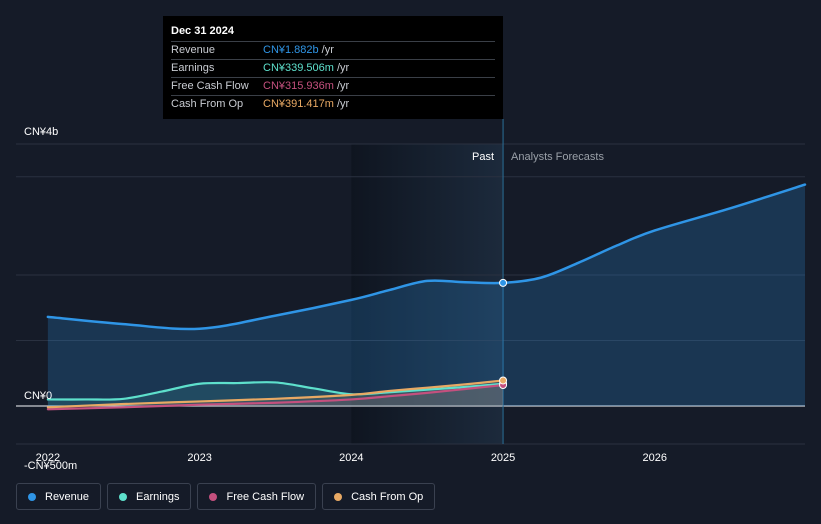 Image resolution: width=821 pixels, height=524 pixels. I want to click on area-free_cash_flow, so click(275, 397).